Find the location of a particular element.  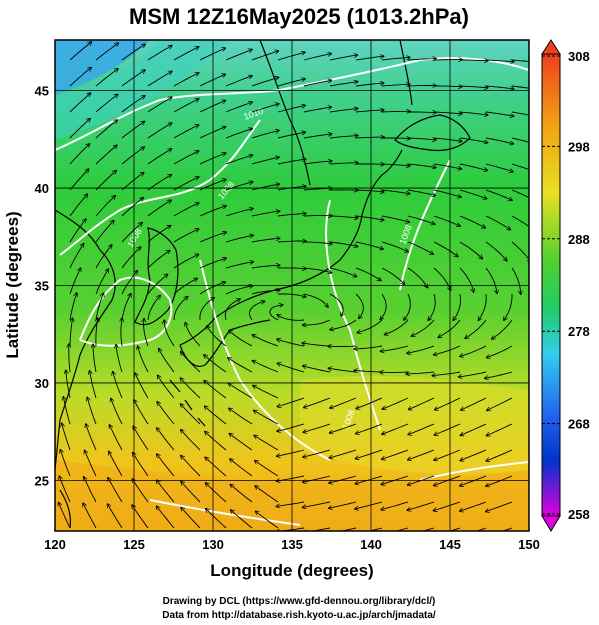

y-axis-label: Latitude (degrees) is located at coordinates (12, 284).